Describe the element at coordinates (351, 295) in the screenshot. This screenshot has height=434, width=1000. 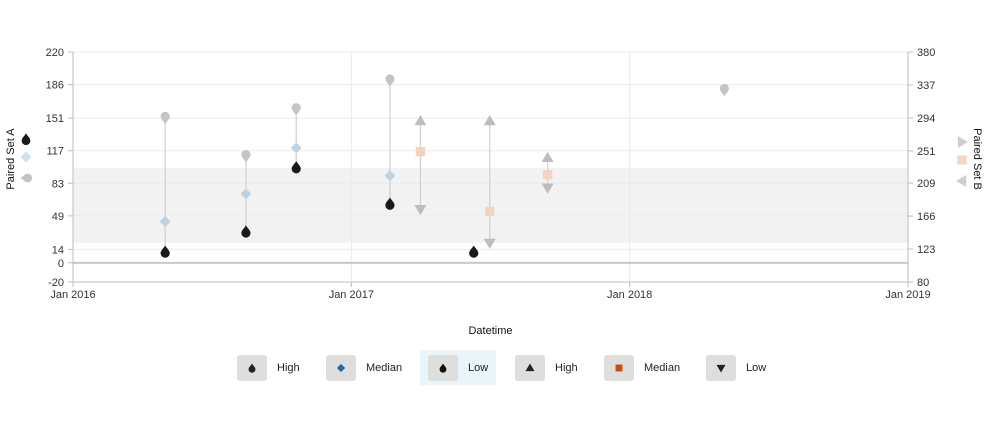
I see `x-tick-label: Jan 2017` at that location.